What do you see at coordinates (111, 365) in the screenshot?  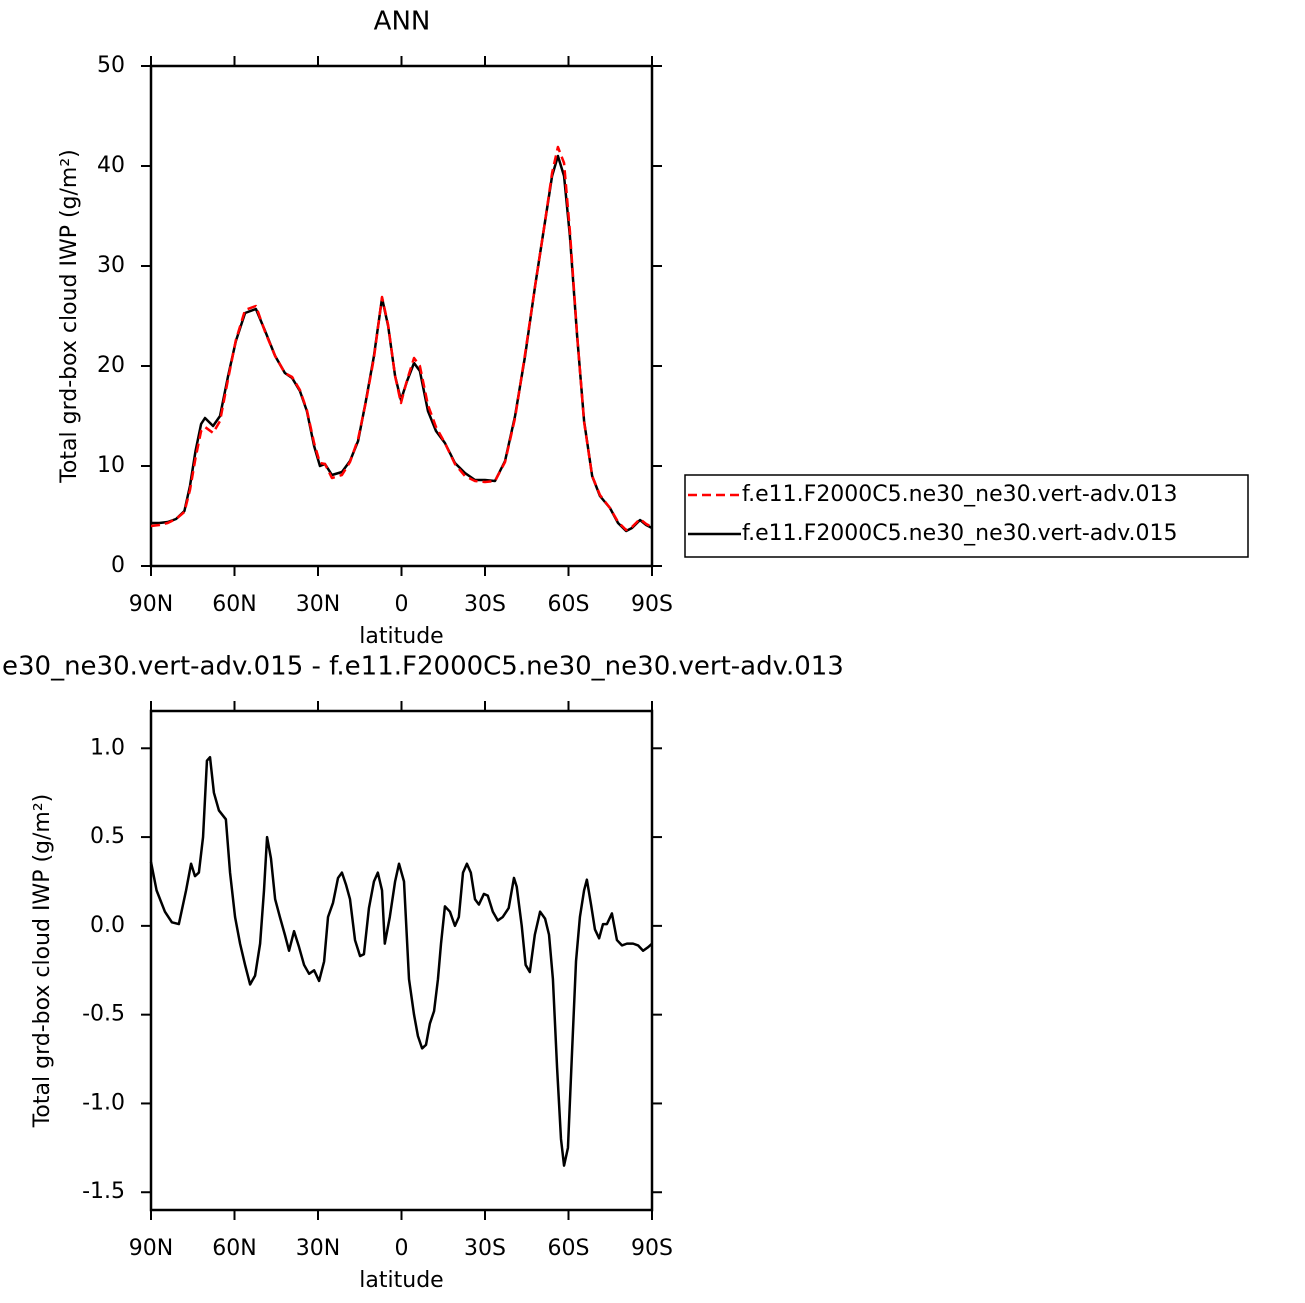 I see `y-tick-label: 20` at bounding box center [111, 365].